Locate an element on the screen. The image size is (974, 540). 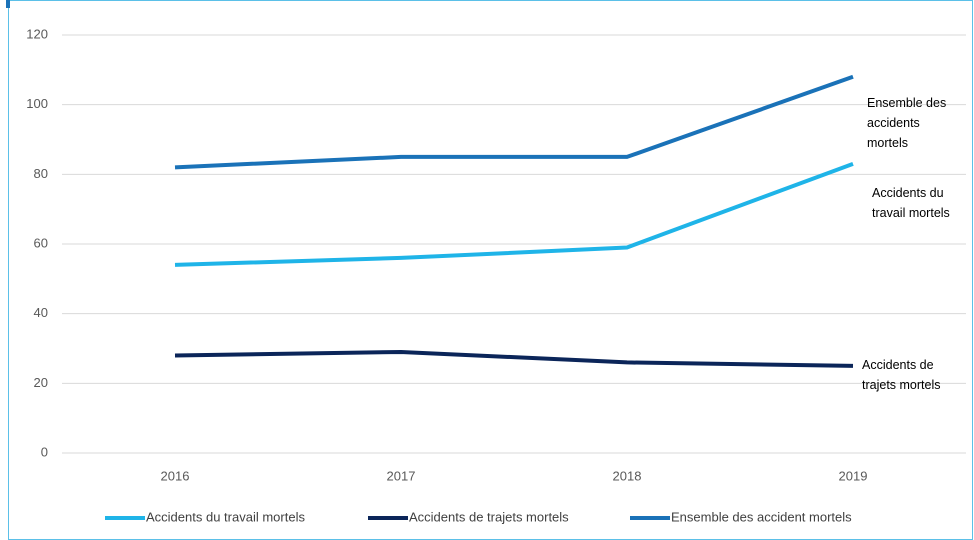
y-tick-label: 0 is located at coordinates (44, 451).